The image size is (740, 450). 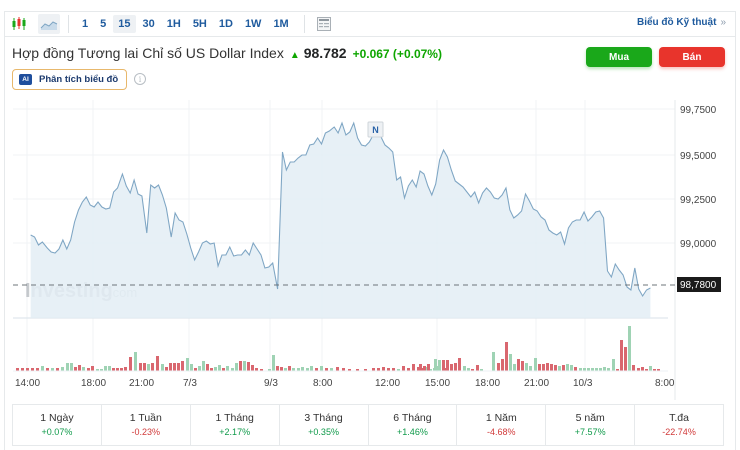 What do you see at coordinates (501, 432) in the screenshot?
I see `perf-value: -4.68%` at bounding box center [501, 432].